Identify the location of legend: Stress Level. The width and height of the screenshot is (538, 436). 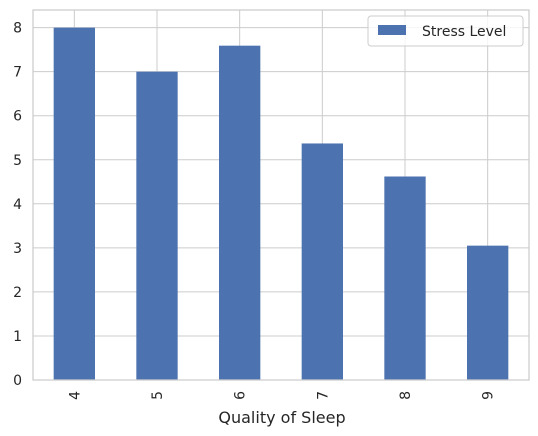
(445, 31).